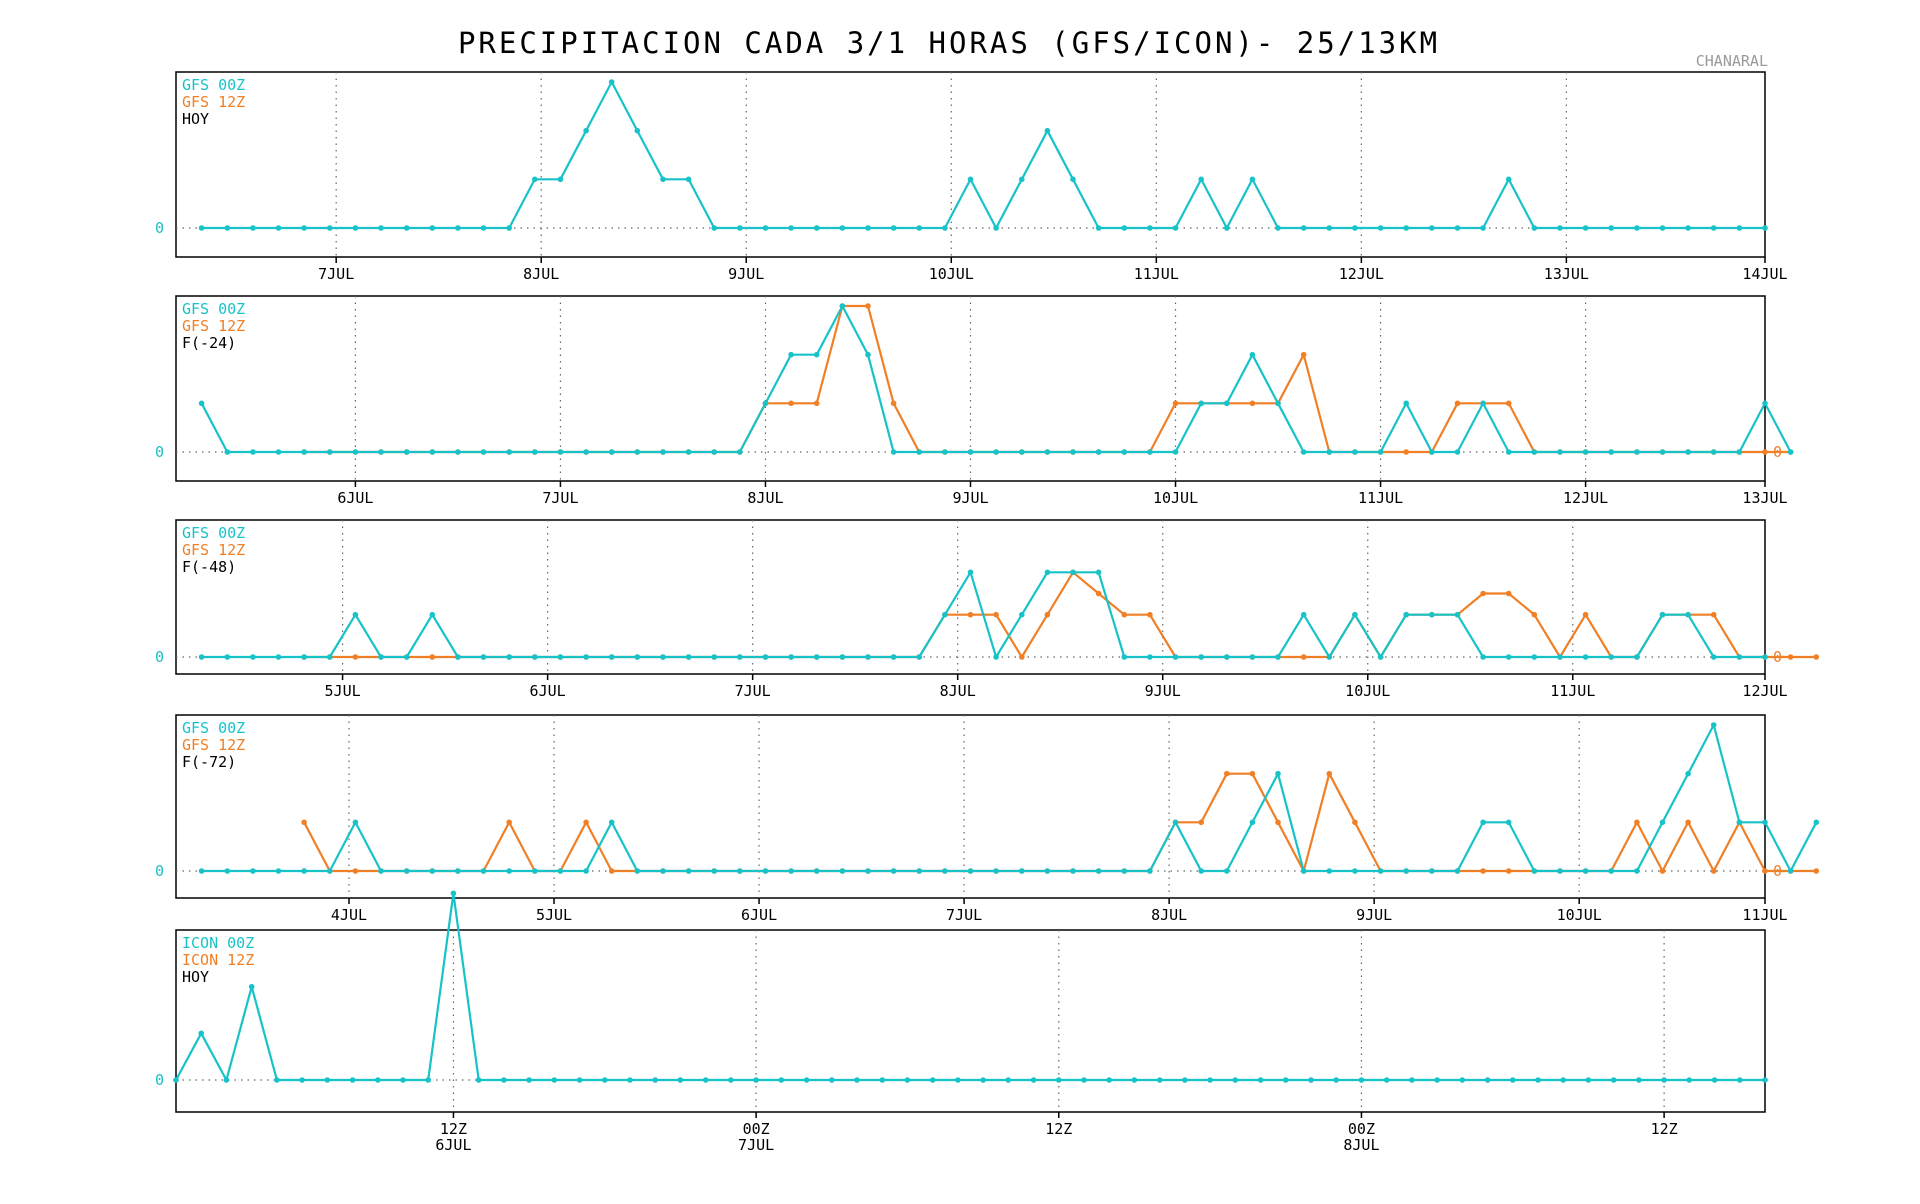  What do you see at coordinates (1579, 915) in the screenshot?
I see `x-tick-label: 10JUL` at bounding box center [1579, 915].